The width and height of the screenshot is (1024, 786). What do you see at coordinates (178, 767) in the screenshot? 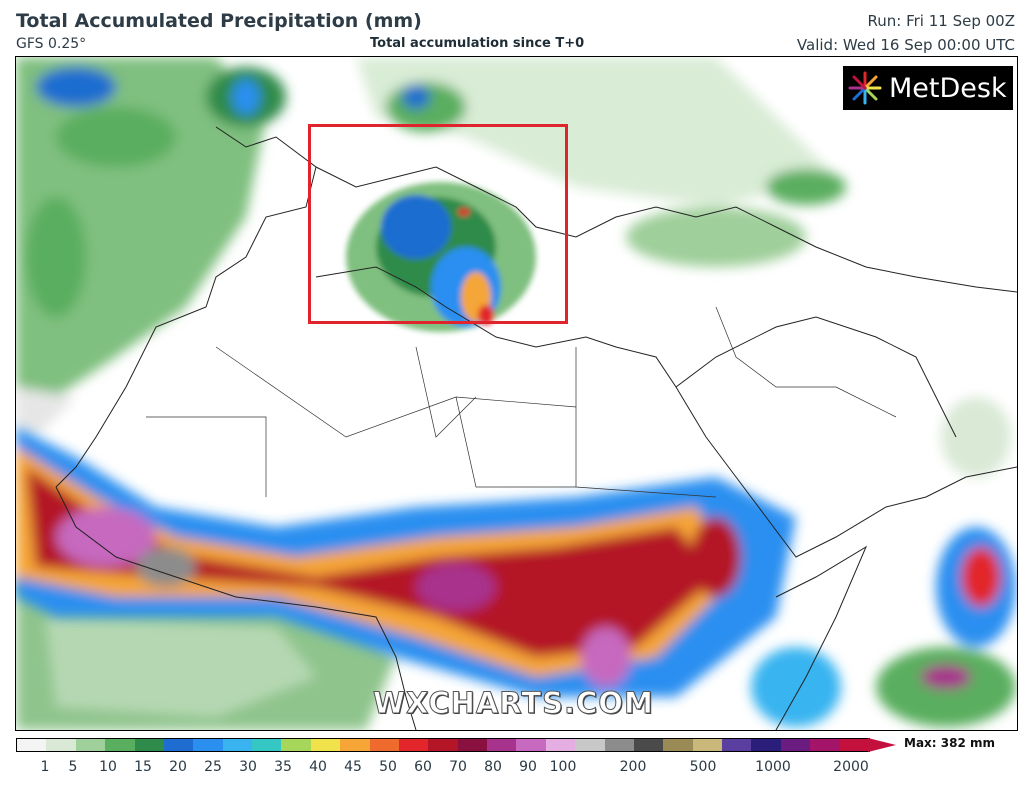
I see `colorbar-tick-label: 20` at bounding box center [178, 767].